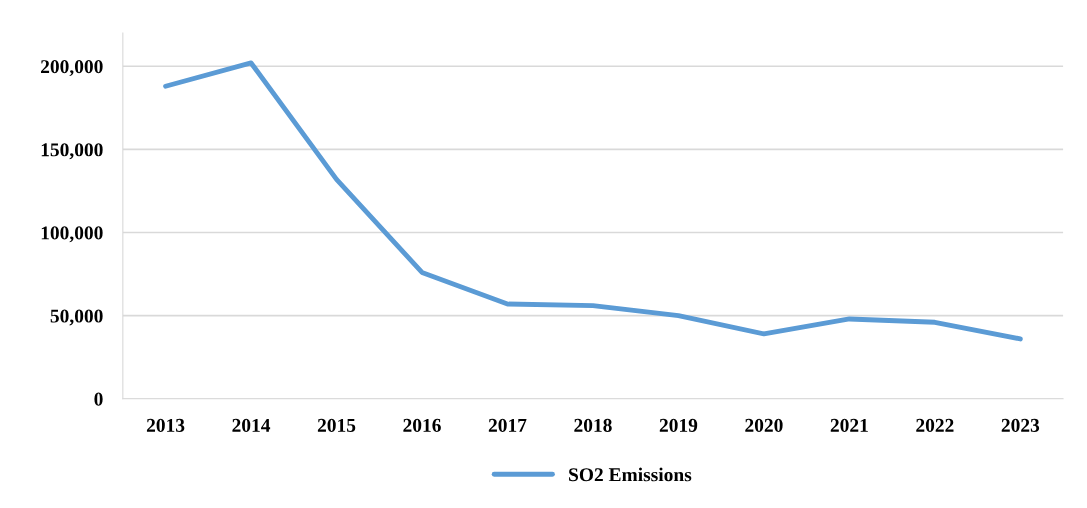 The height and width of the screenshot is (508, 1087). I want to click on y-tick-label: 200,000, so click(72, 68).